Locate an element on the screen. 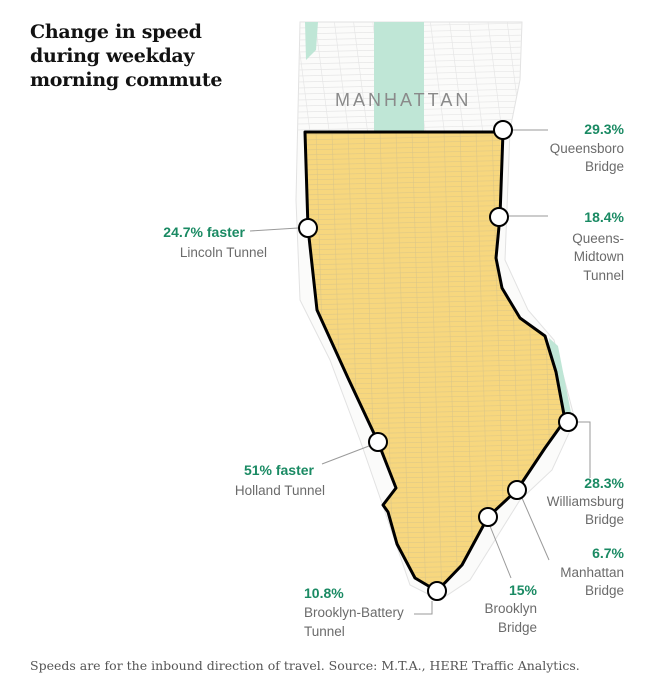 This screenshot has height=691, width=655. pct-brooklyn: 15% is located at coordinates (523, 590).